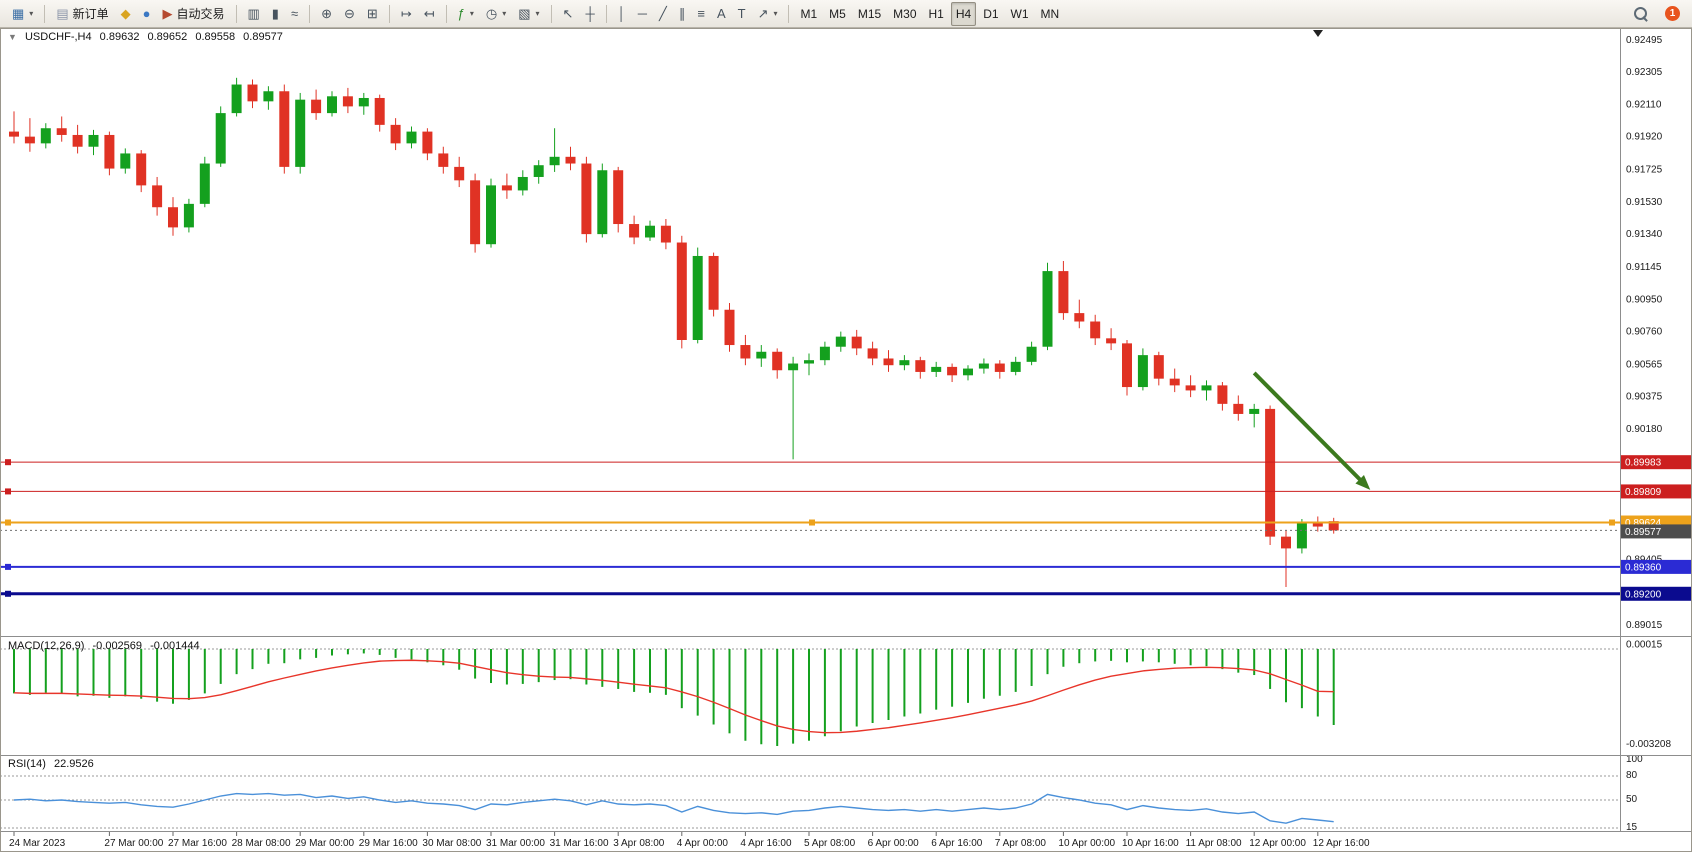 Image resolution: width=1692 pixels, height=852 pixels. What do you see at coordinates (1311, 430) in the screenshot?
I see `trend-arrow` at bounding box center [1311, 430].